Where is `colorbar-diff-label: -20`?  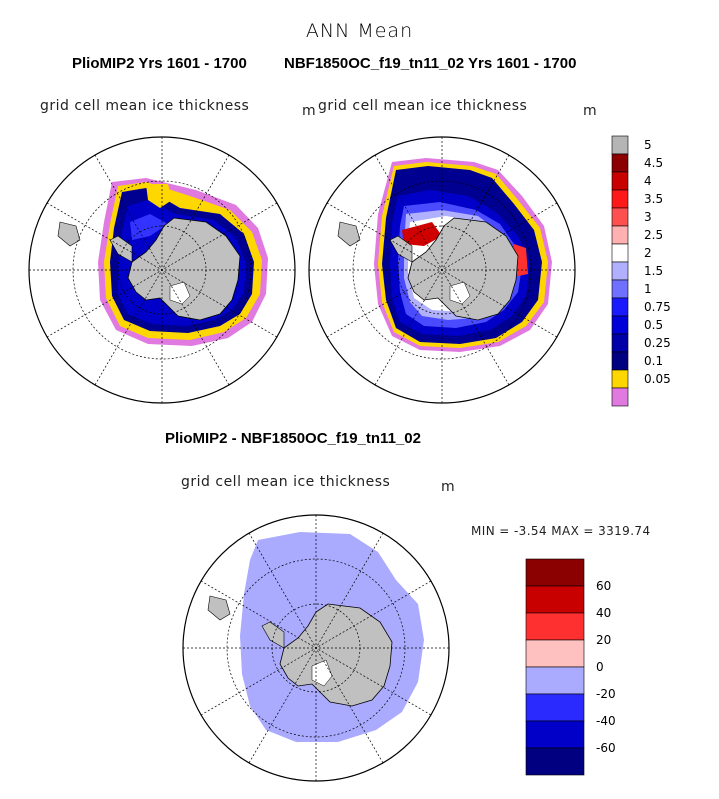
colorbar-diff-label: -20 is located at coordinates (606, 694).